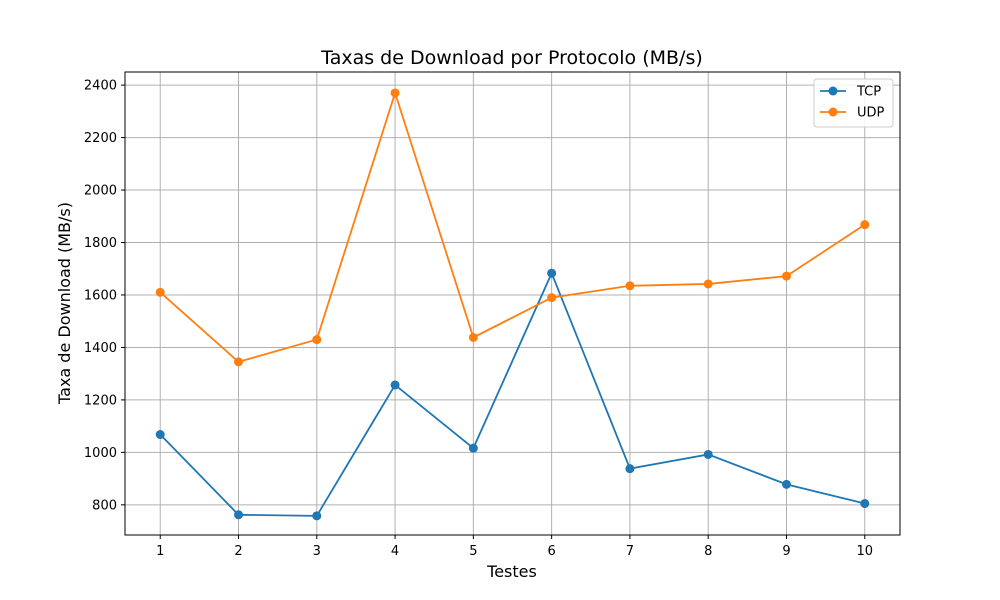 The width and height of the screenshot is (1000, 600). I want to click on y-axis-label: Taxa de Download (MB/s), so click(64, 303).